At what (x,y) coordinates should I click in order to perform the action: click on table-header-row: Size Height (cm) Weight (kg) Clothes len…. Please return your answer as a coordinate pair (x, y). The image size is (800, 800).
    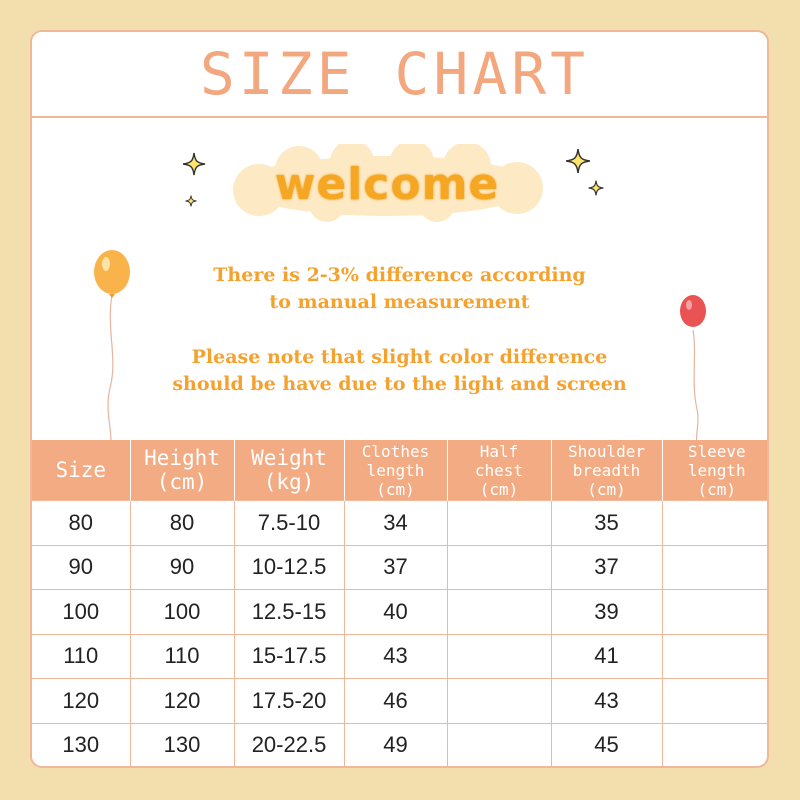
    Looking at the image, I should click on (399, 470).